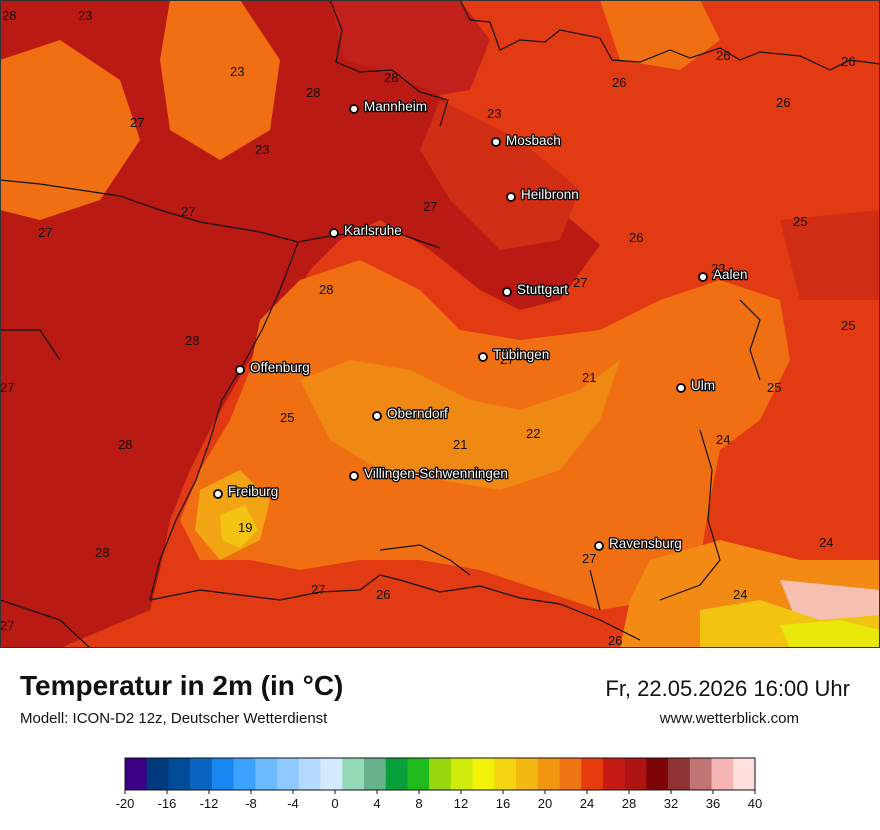  What do you see at coordinates (376, 803) in the screenshot?
I see `legend-tick-label: 4` at bounding box center [376, 803].